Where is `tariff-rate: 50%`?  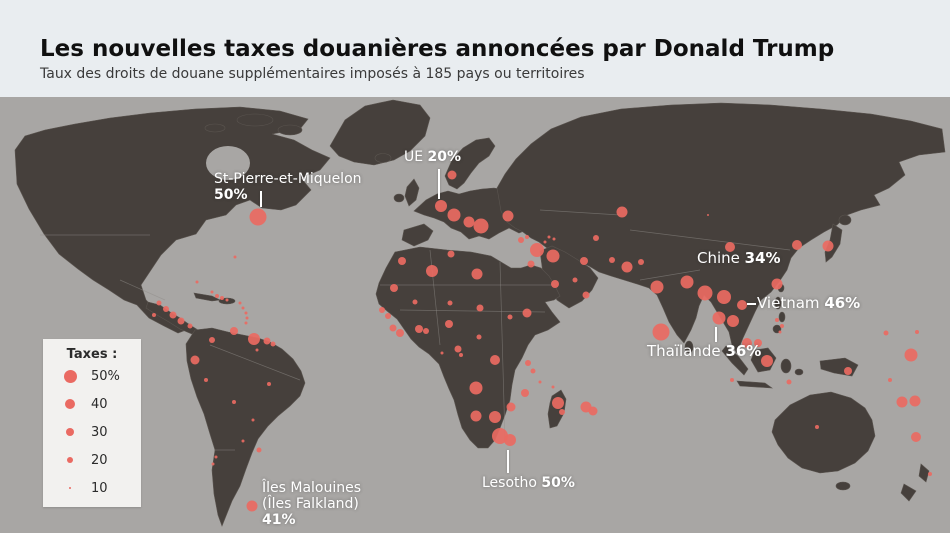
tariff-rate: 50% is located at coordinates (231, 195).